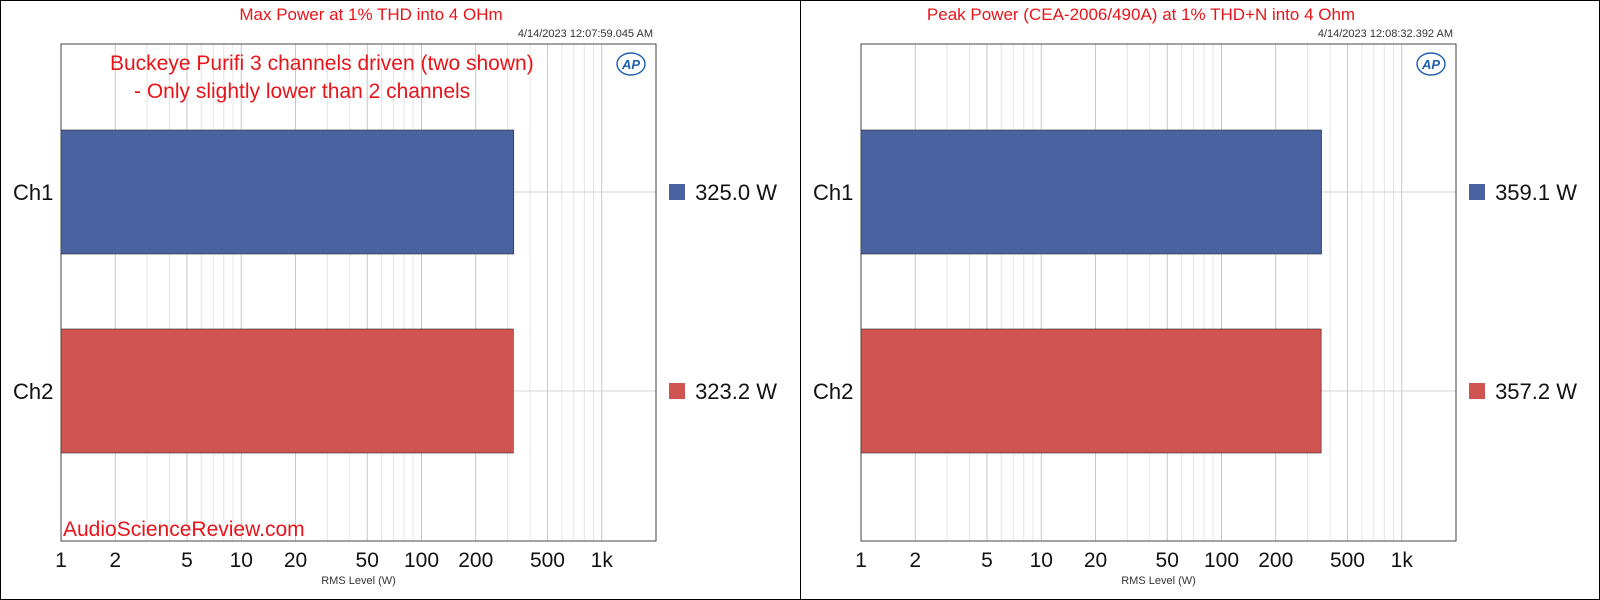  What do you see at coordinates (184, 529) in the screenshot?
I see `watermark: AudioScienceReview.com` at bounding box center [184, 529].